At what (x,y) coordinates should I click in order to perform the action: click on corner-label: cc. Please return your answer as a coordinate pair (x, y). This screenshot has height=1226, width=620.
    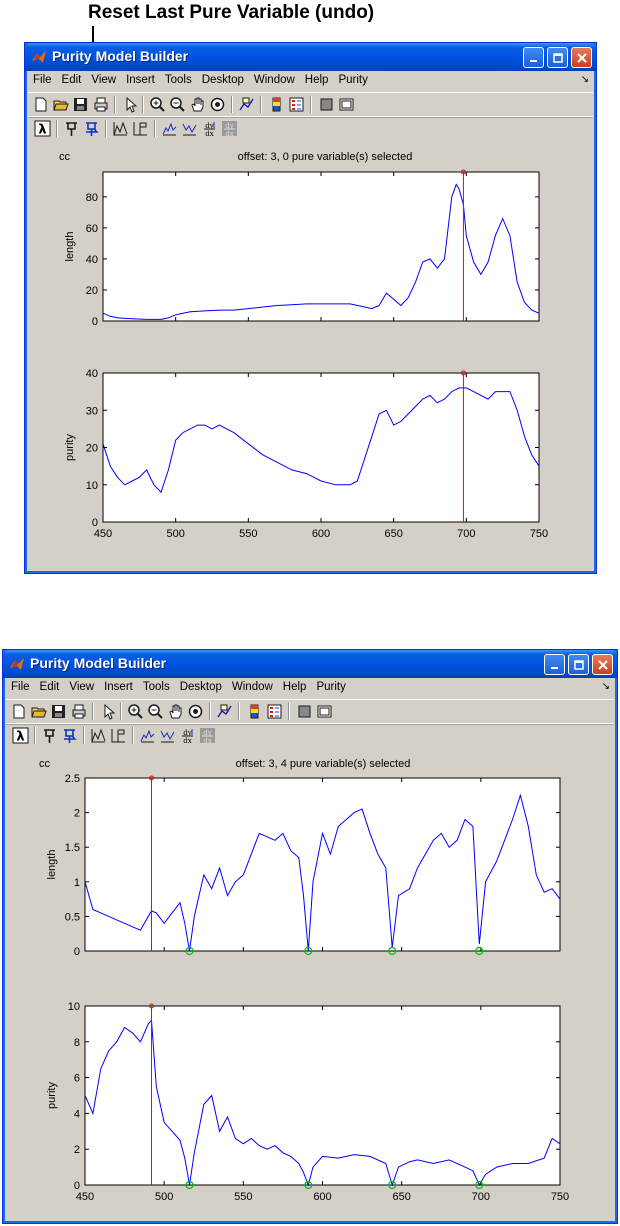
    Looking at the image, I should click on (45, 764).